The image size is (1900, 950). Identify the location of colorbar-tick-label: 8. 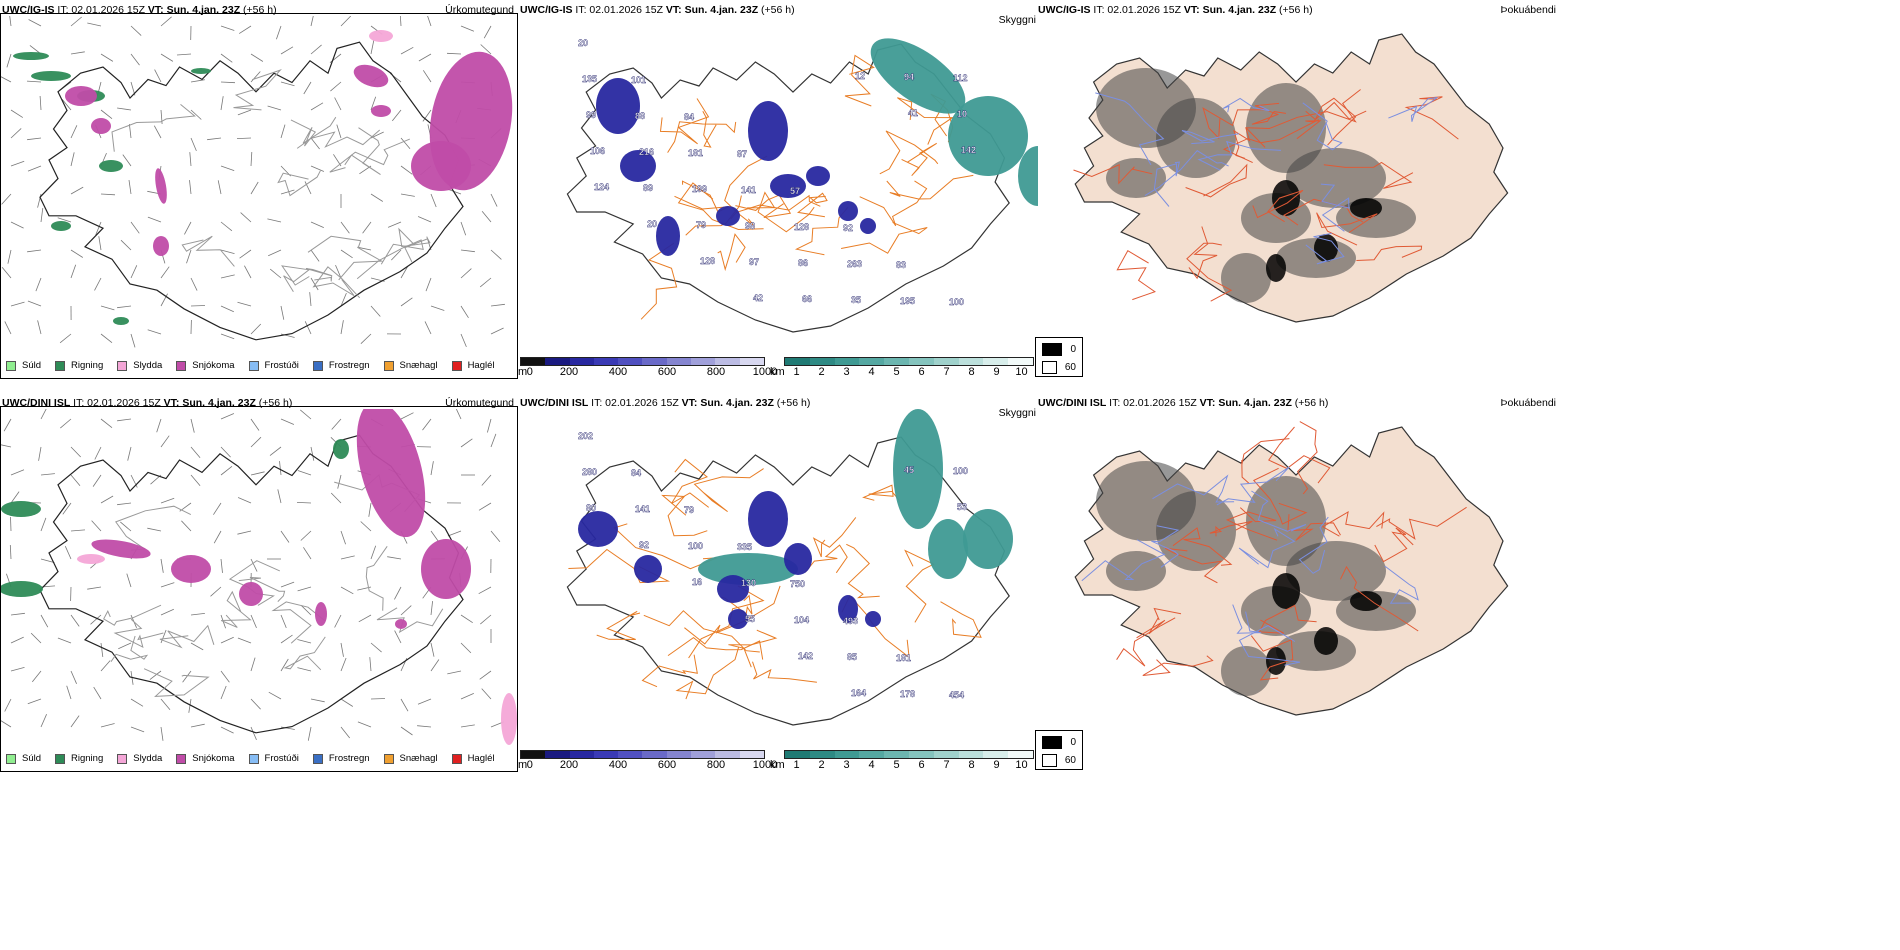
(971, 765).